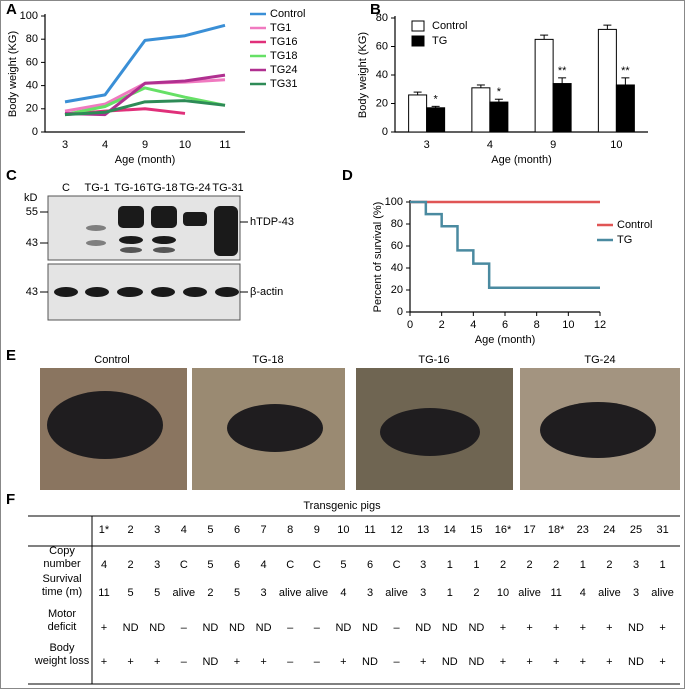  Describe the element at coordinates (157, 530) in the screenshot. I see `column-header: 3` at that location.